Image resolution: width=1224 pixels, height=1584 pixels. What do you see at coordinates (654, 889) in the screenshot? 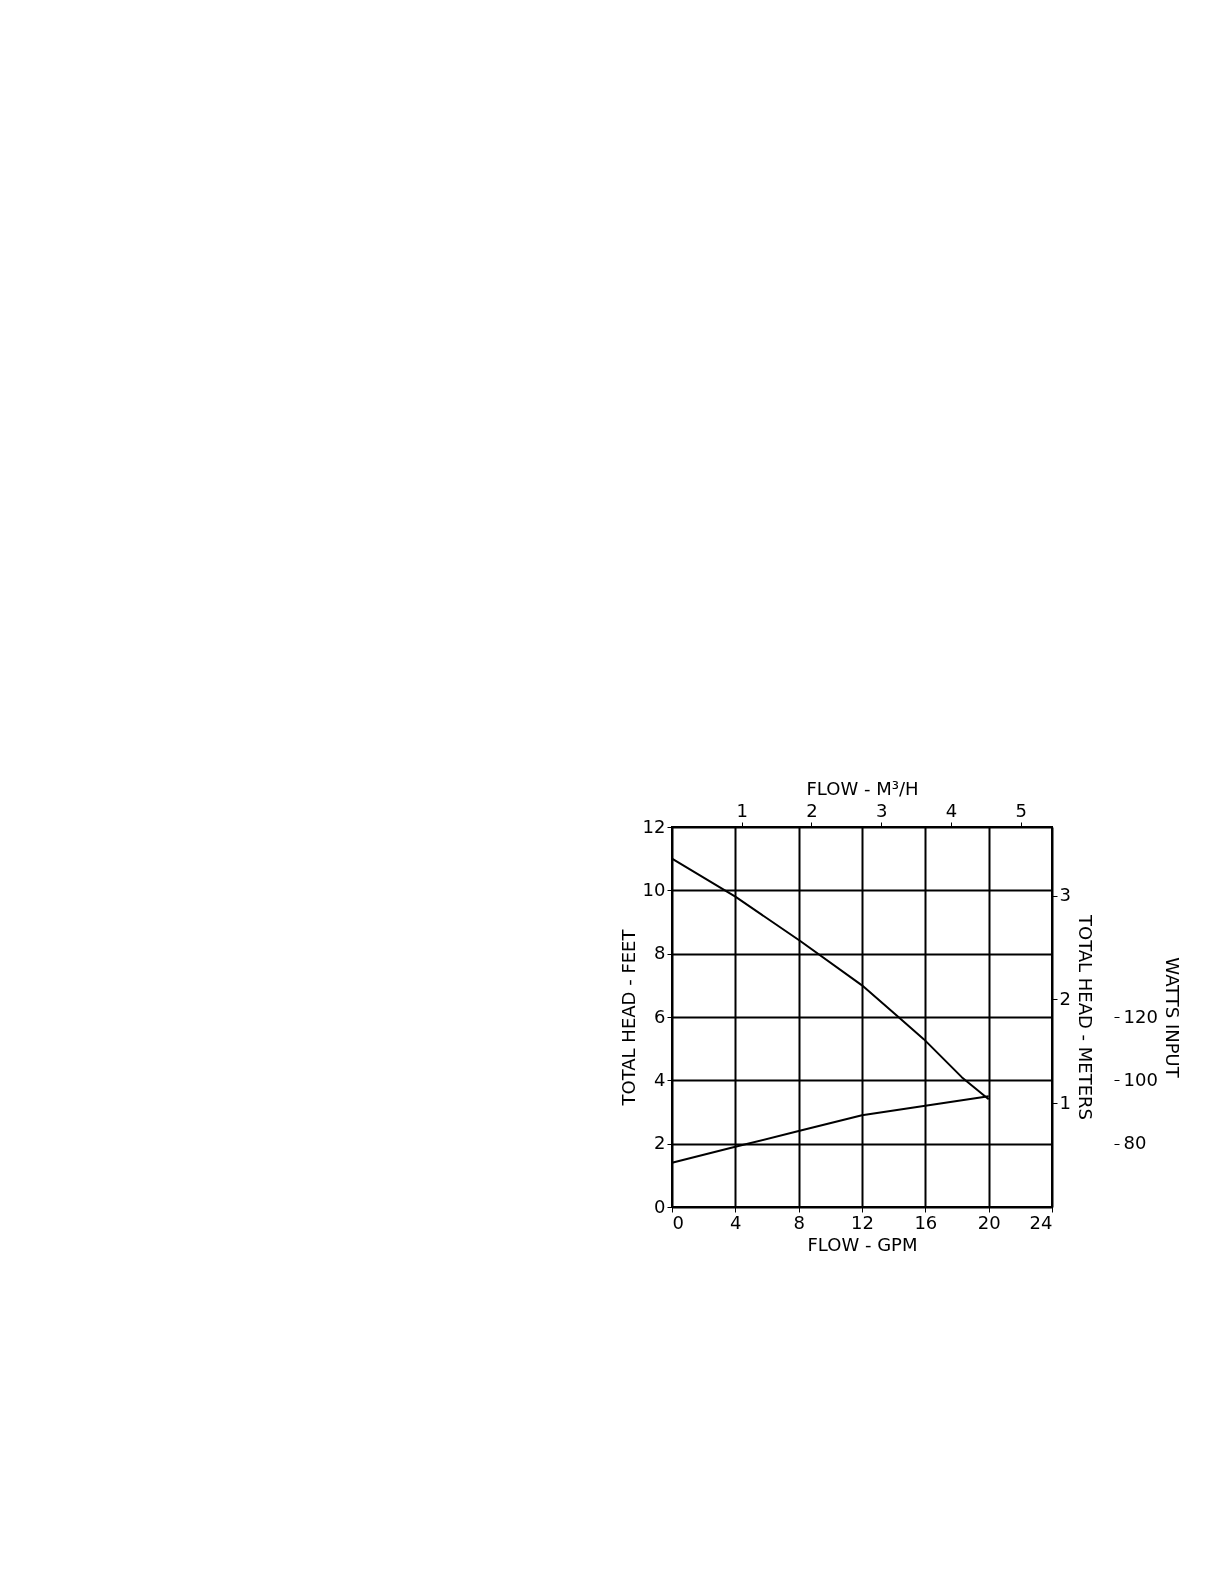
I see `y-tick-label: 10` at bounding box center [654, 889].